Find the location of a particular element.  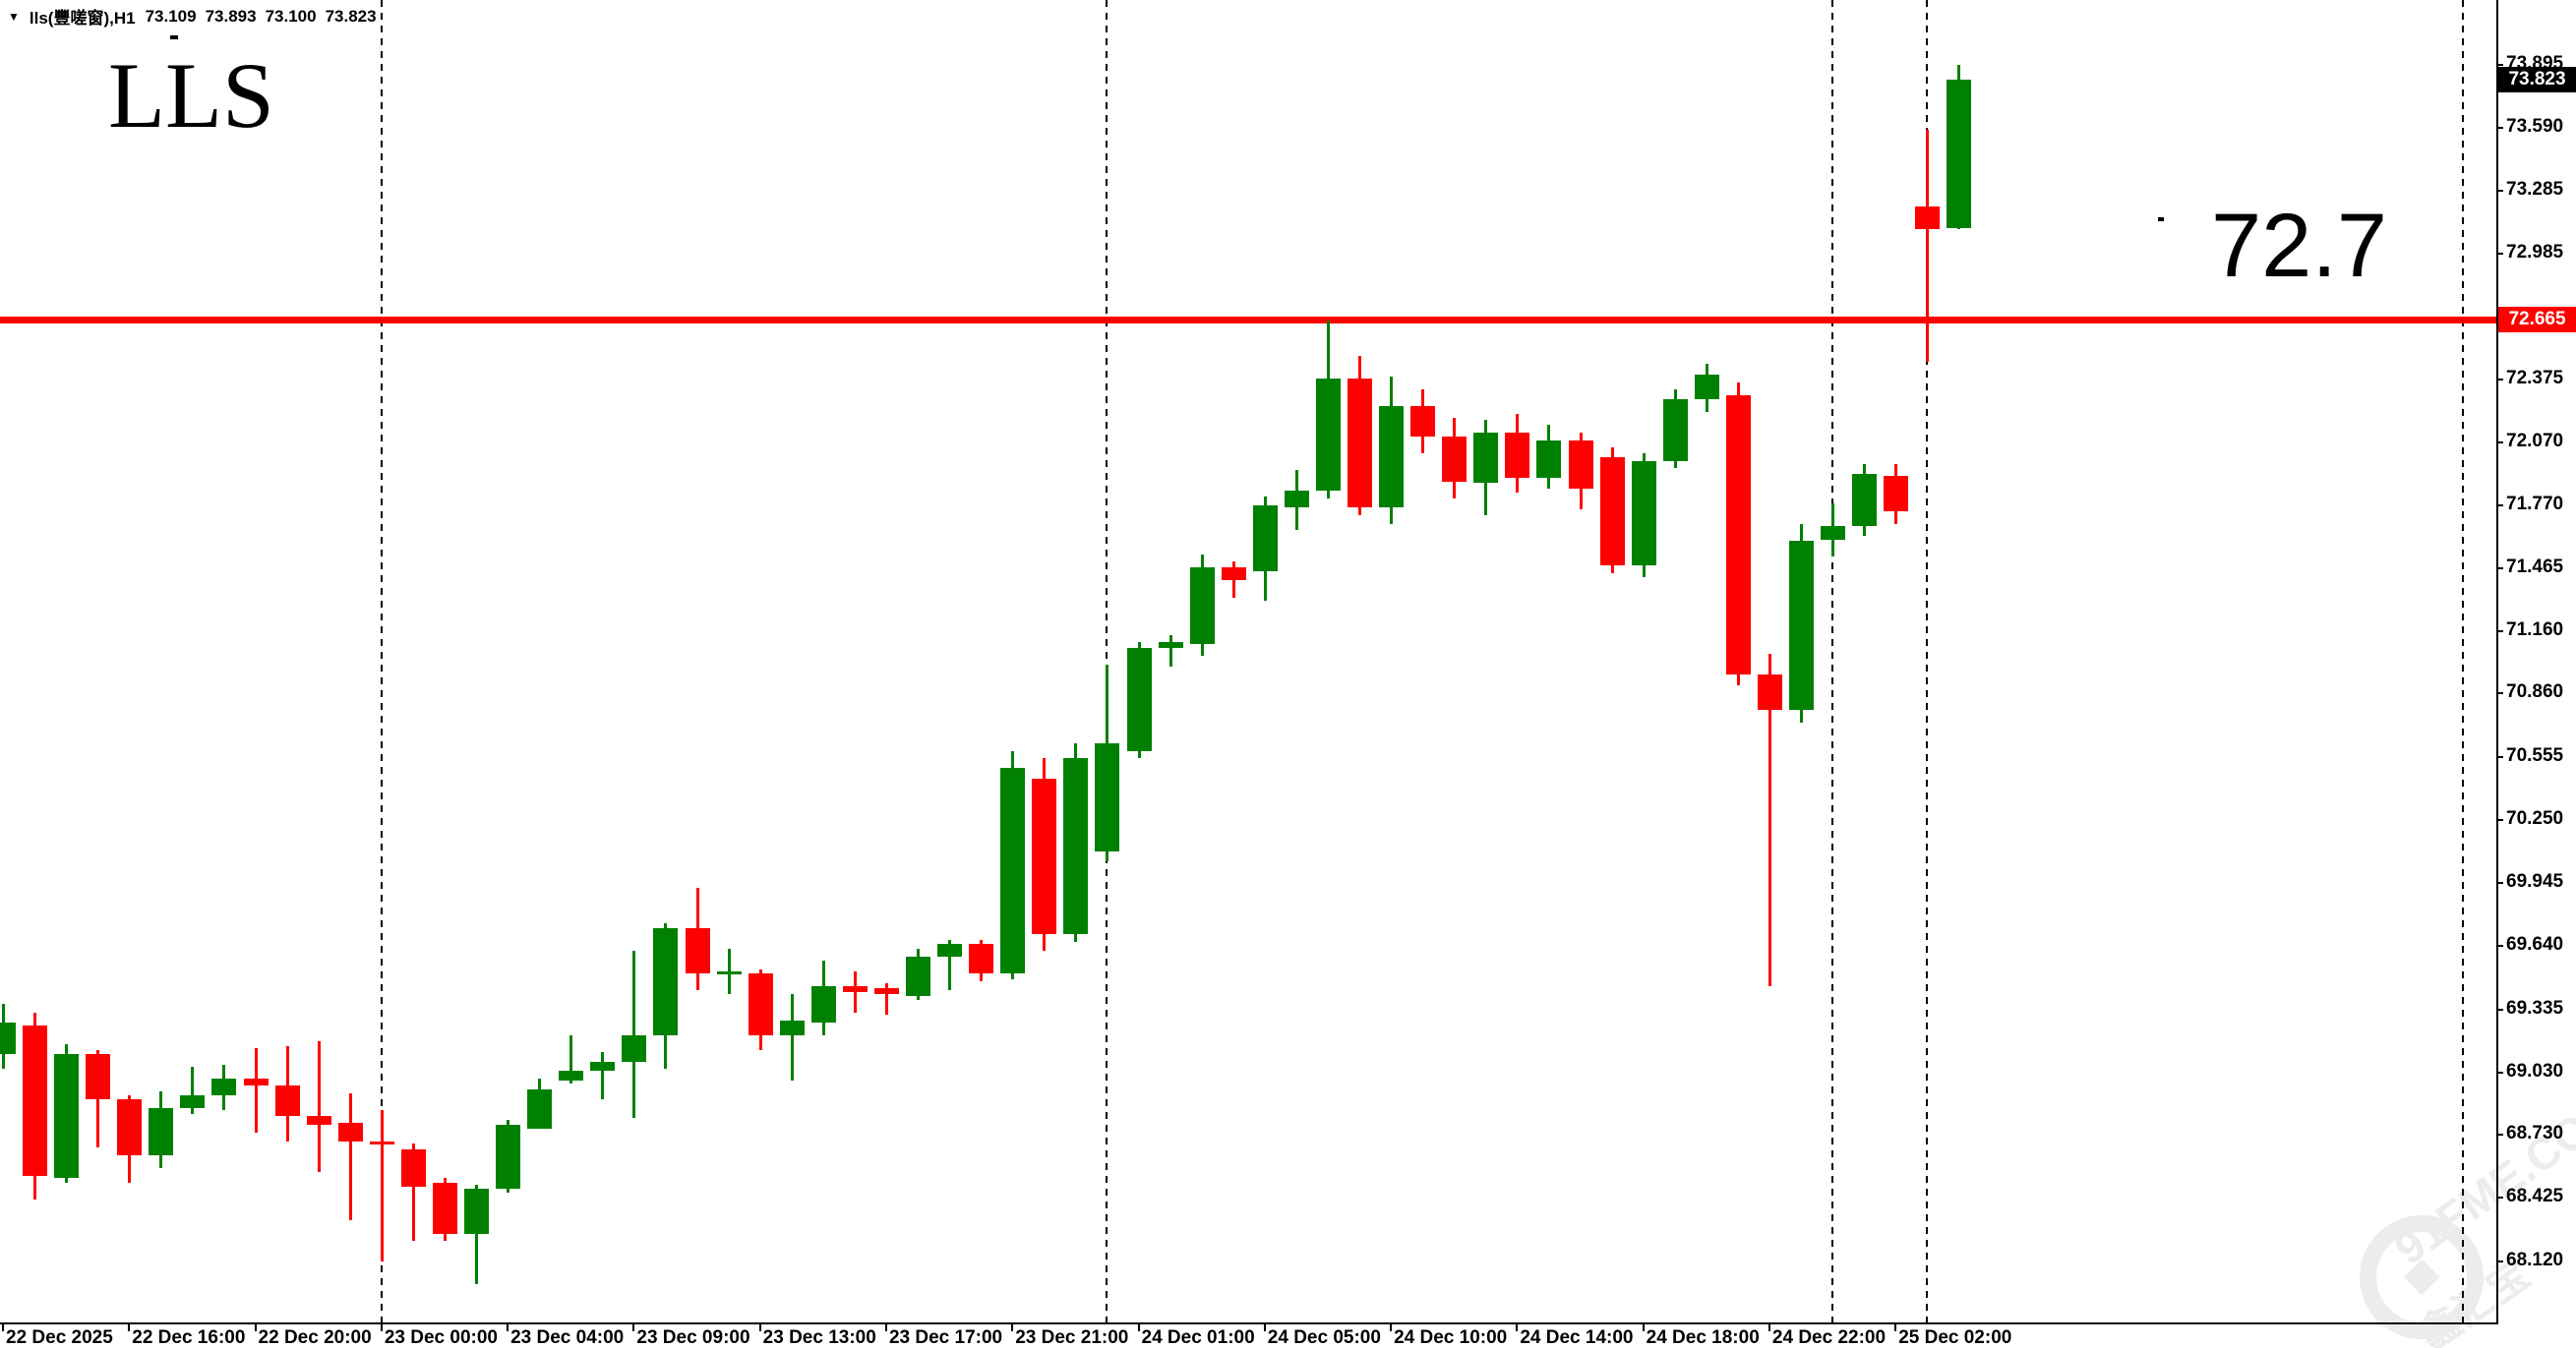

x-axis-tick-label: 23 Dec 04:00 is located at coordinates (568, 1337).